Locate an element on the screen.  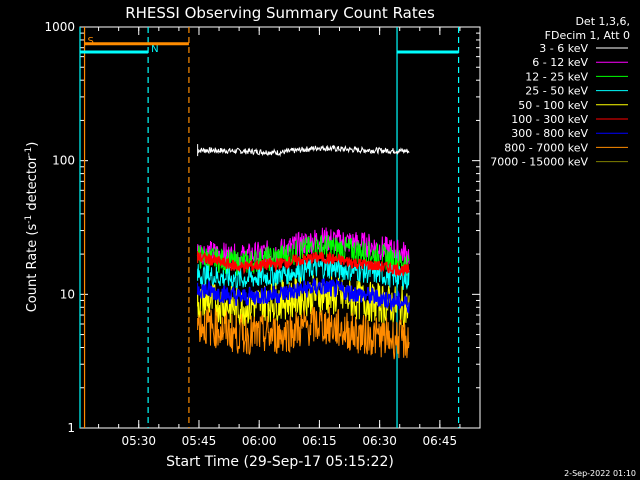
x-tick-label: 06:00 is located at coordinates (259, 441).